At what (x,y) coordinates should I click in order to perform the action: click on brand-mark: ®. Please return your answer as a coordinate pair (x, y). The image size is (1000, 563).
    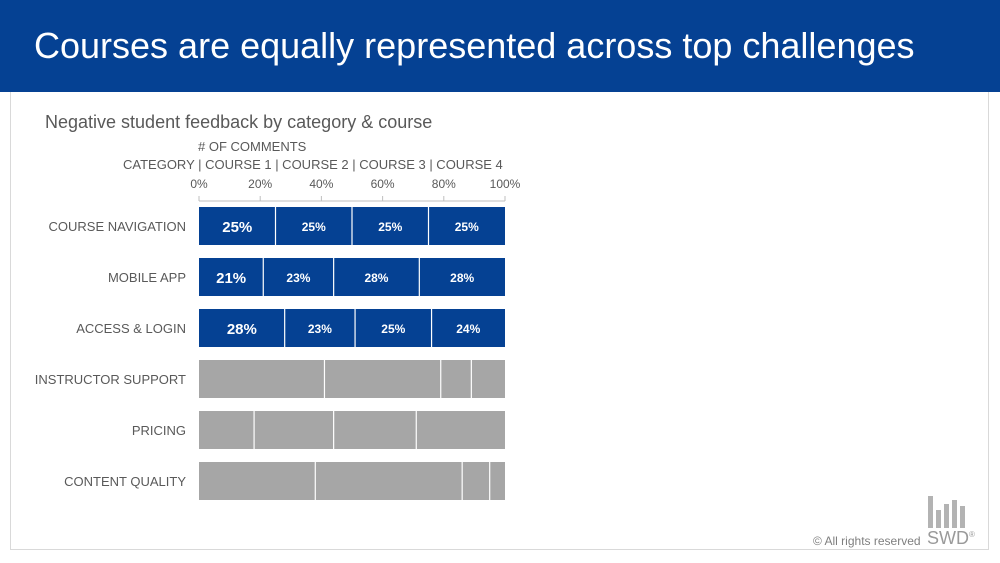
    Looking at the image, I should click on (972, 534).